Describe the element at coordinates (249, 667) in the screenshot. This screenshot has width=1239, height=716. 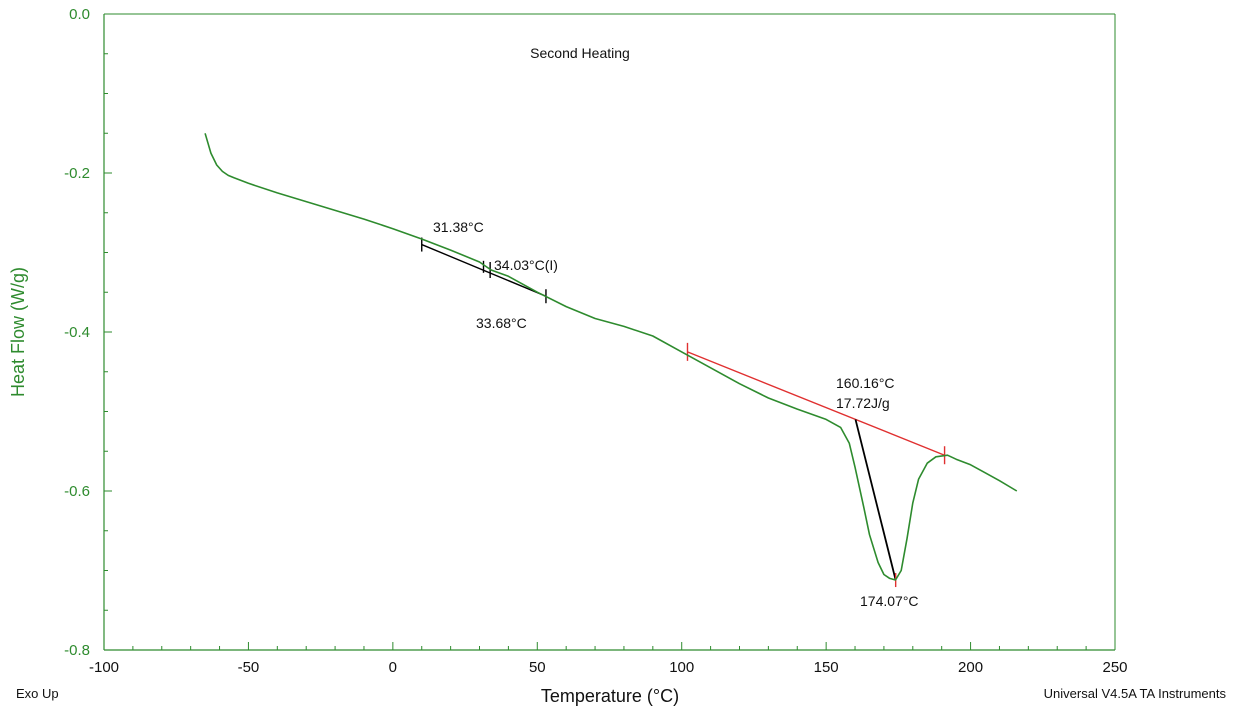
I see `x-tick-label: -50` at that location.